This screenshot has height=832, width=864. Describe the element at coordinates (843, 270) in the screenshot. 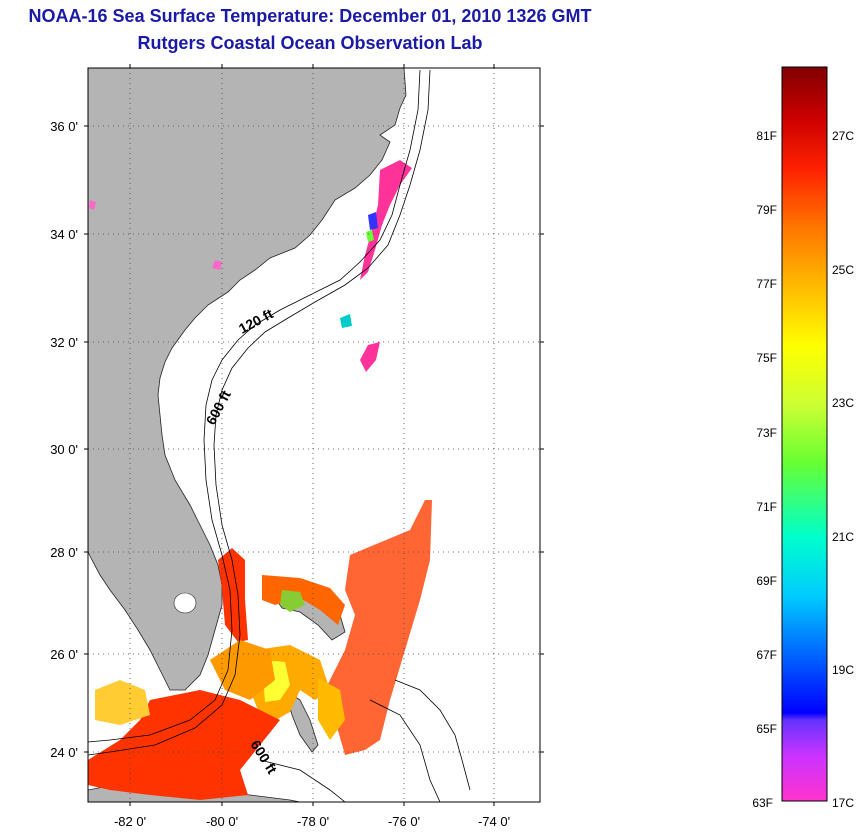

I see `colorbar-c-label: 25C` at that location.